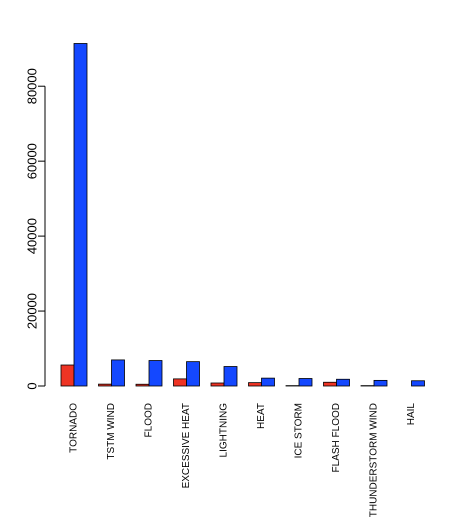 The width and height of the screenshot is (474, 519). Describe the element at coordinates (411, 414) in the screenshot. I see `x-tick-label: HAIL` at that location.